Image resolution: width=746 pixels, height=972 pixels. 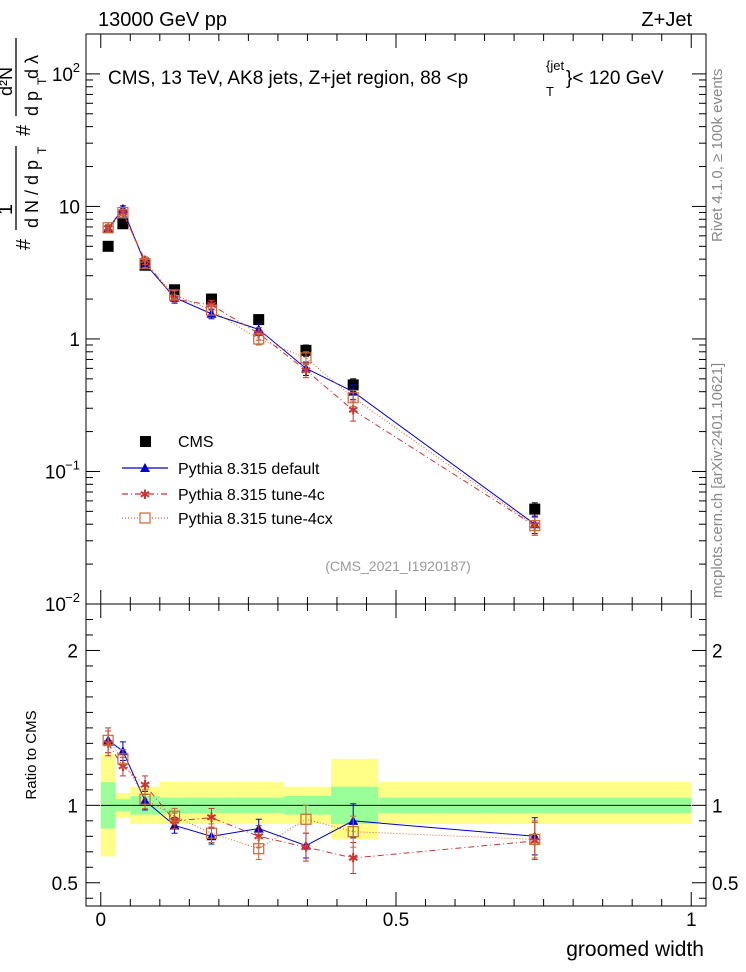 I want to click on rivet-label: Rivet 4.1.0, ≥ 100k events, so click(x=717, y=155).